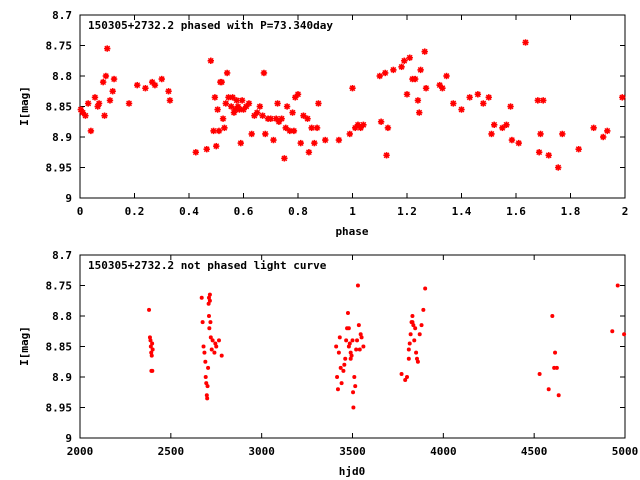 This screenshot has width=640, height=480. I want to click on unphased-y-tick-label: 8.75, so click(59, 286).